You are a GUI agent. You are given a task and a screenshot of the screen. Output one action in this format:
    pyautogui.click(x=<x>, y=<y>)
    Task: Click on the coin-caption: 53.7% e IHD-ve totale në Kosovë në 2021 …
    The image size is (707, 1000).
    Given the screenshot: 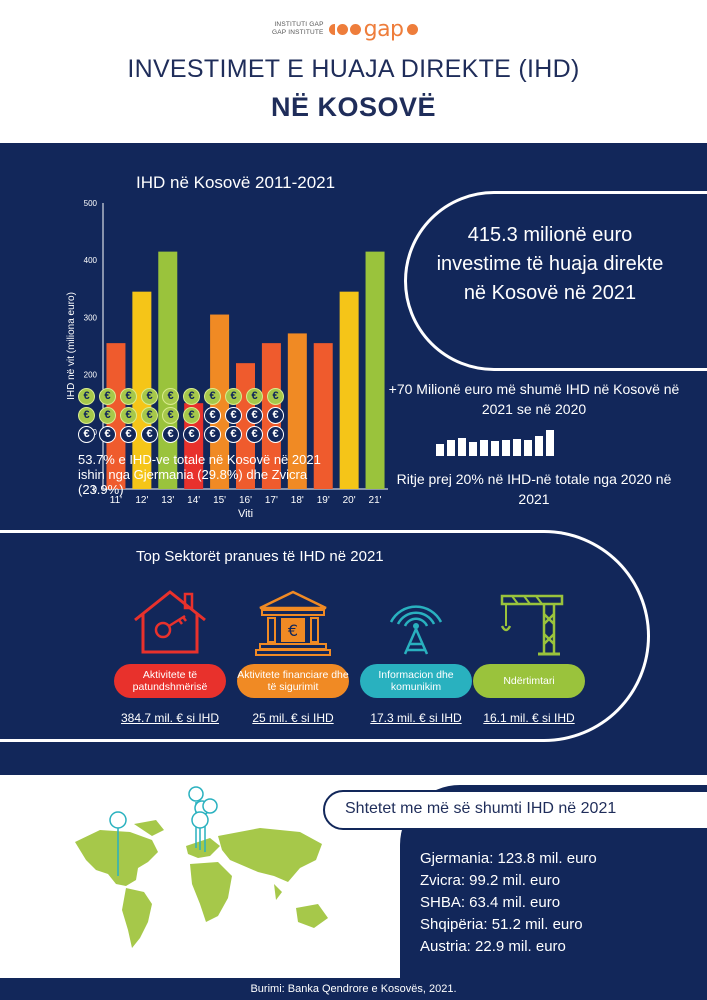 What is the action you would take?
    pyautogui.click(x=199, y=474)
    